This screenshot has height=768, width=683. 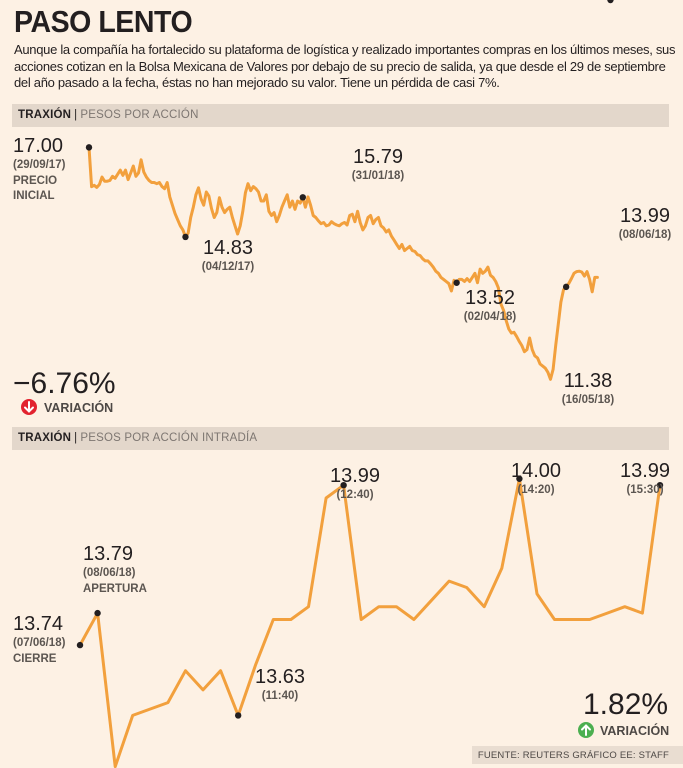 I want to click on annotation-label: CIERRE, so click(x=35, y=659).